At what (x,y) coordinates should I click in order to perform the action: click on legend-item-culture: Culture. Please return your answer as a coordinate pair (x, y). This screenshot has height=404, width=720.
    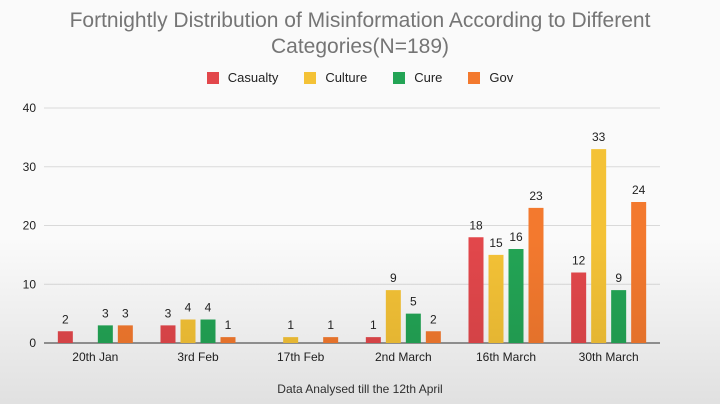
    Looking at the image, I should click on (335, 77).